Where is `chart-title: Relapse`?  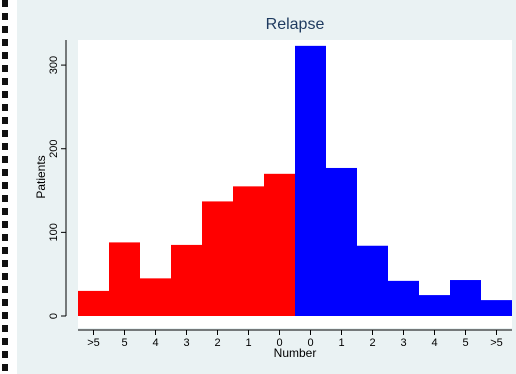 chart-title: Relapse is located at coordinates (295, 24).